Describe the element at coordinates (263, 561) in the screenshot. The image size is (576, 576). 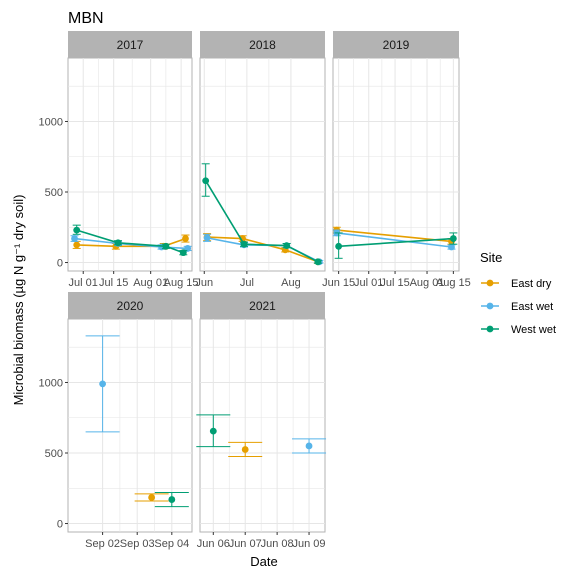
I see `x-axis-title: Date` at that location.